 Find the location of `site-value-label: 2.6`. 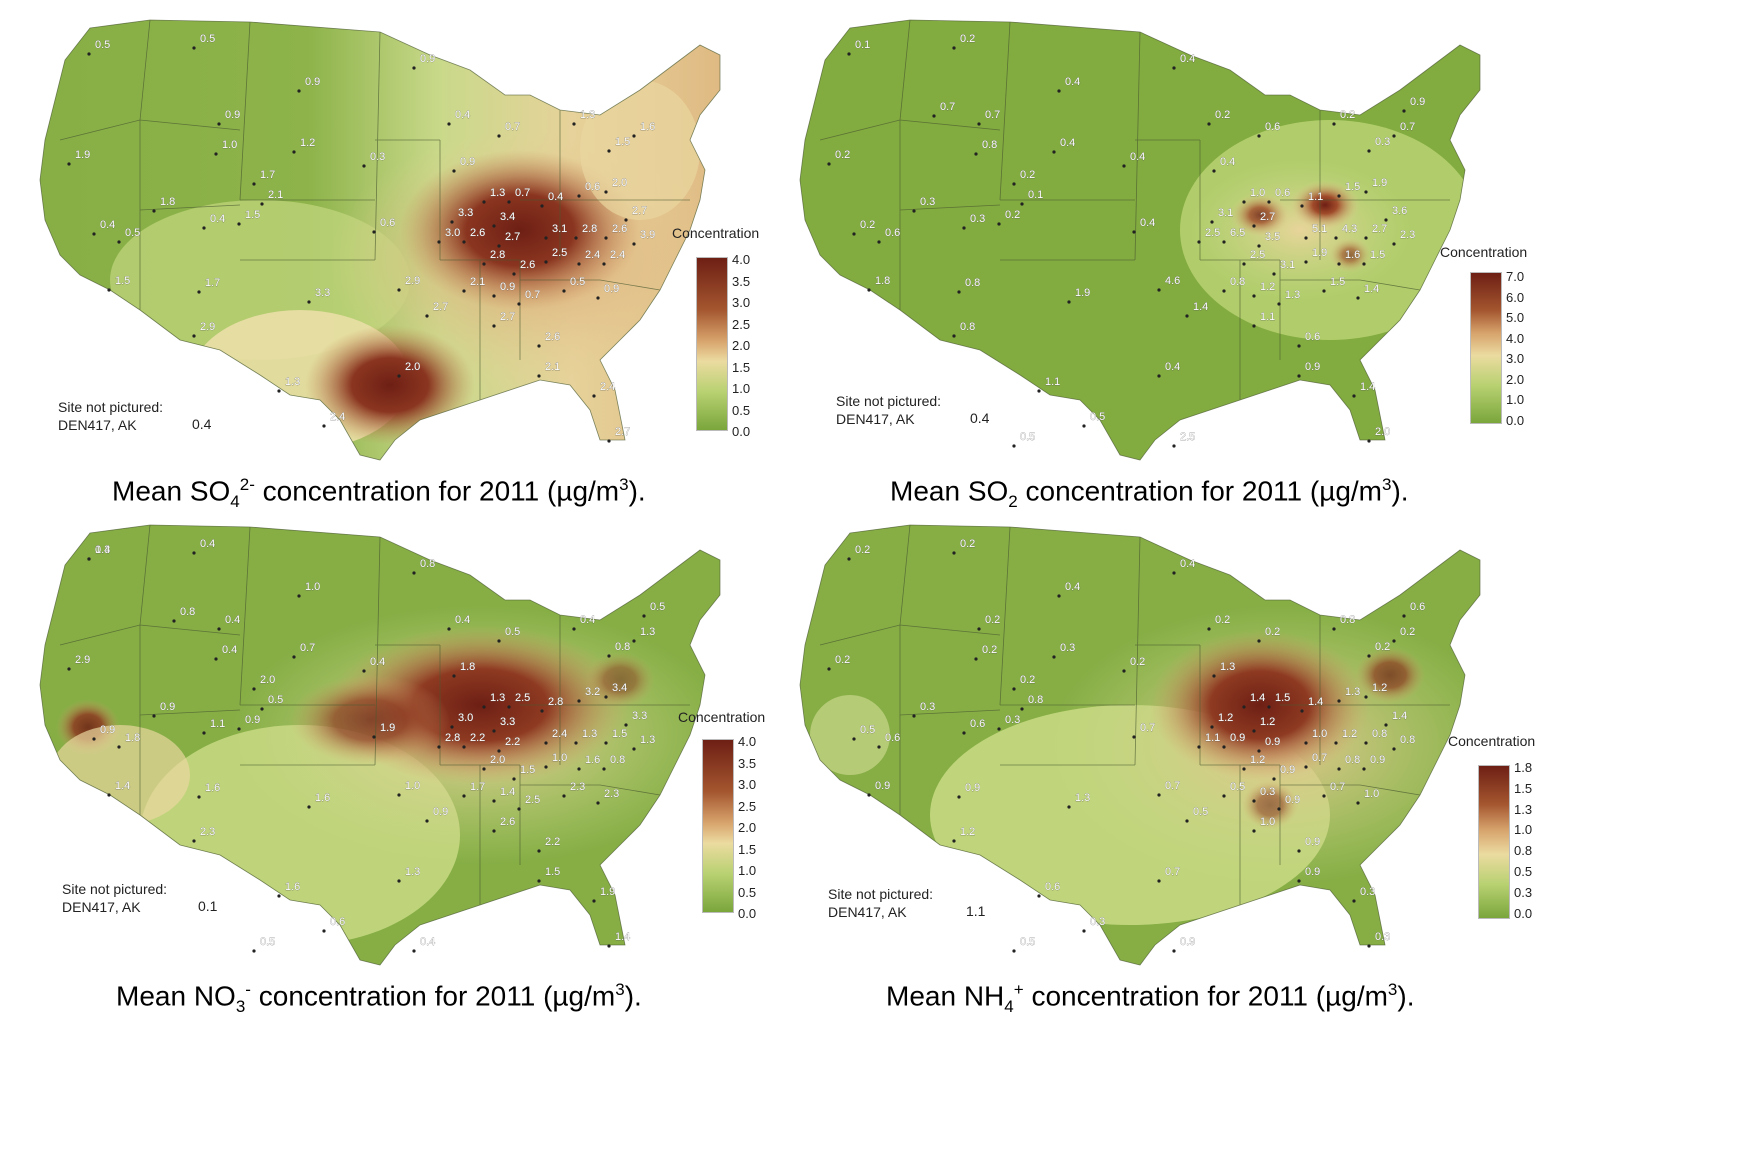

site-value-label: 2.6 is located at coordinates (619, 229).